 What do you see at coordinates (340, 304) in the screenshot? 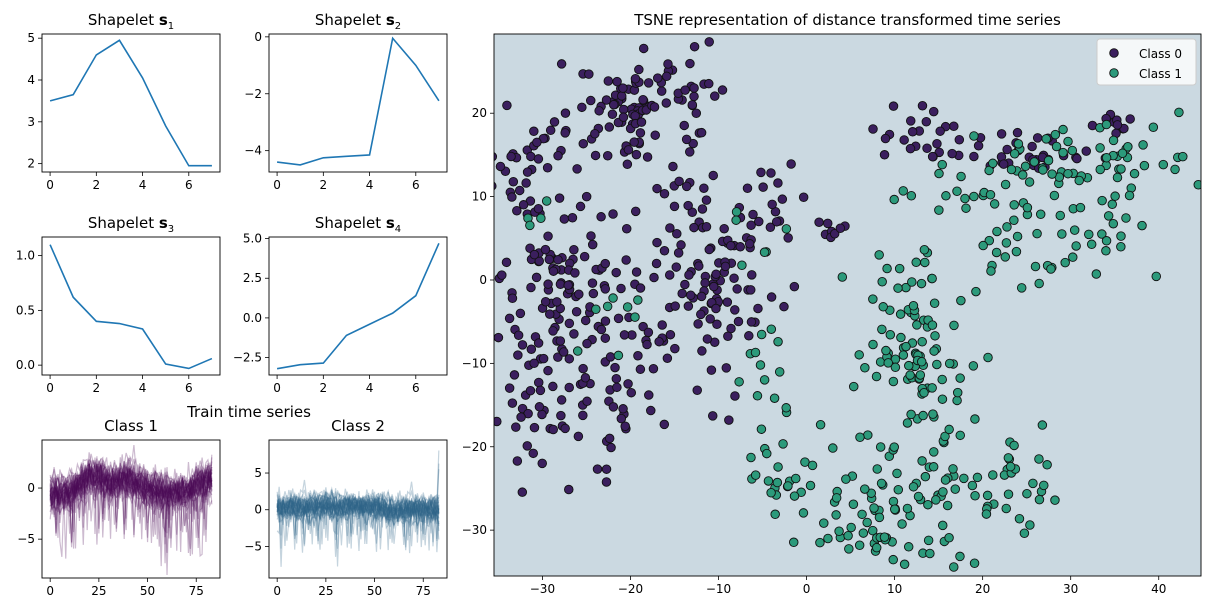
I see `shapelet-4-plot: 0 2 4 6 −2.5 0.0 2.5 5.0 Shapelet s4` at bounding box center [340, 304].